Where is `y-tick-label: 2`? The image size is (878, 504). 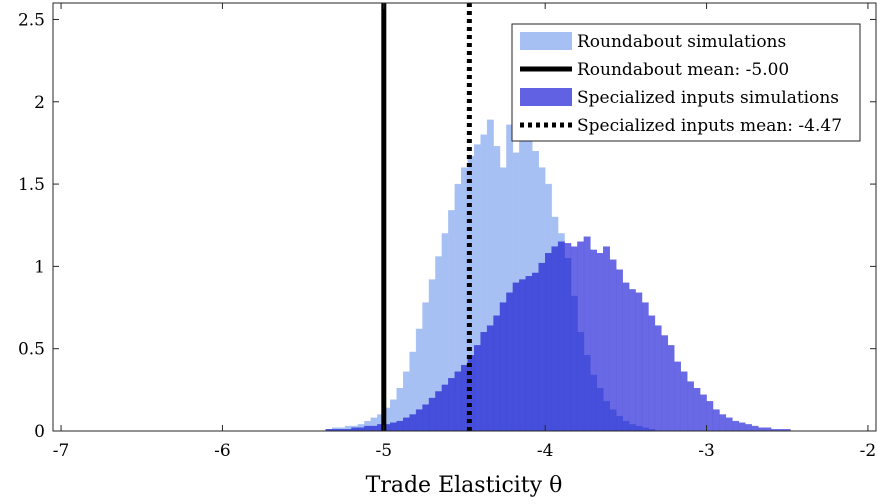
y-tick-label: 2 is located at coordinates (39, 103).